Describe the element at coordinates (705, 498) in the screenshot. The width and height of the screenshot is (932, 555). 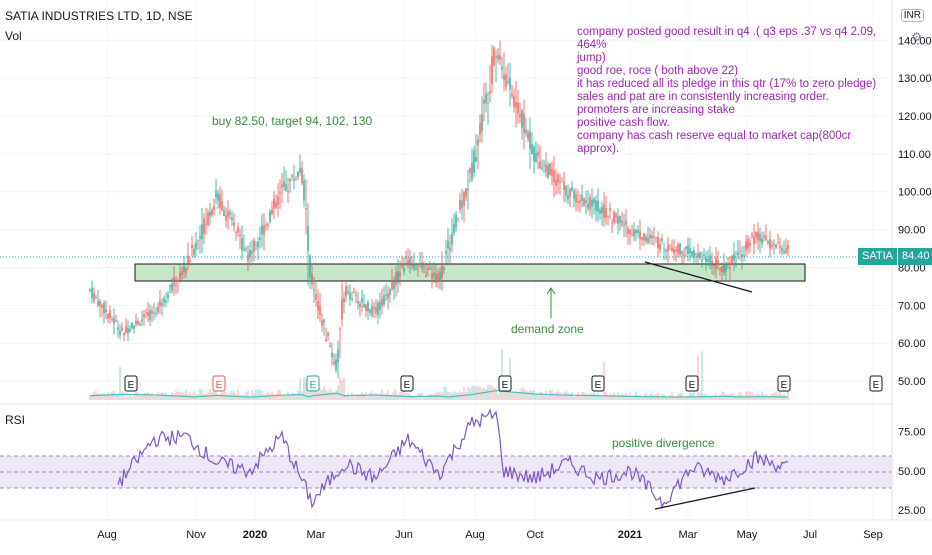
I see `rsi-trendline` at that location.